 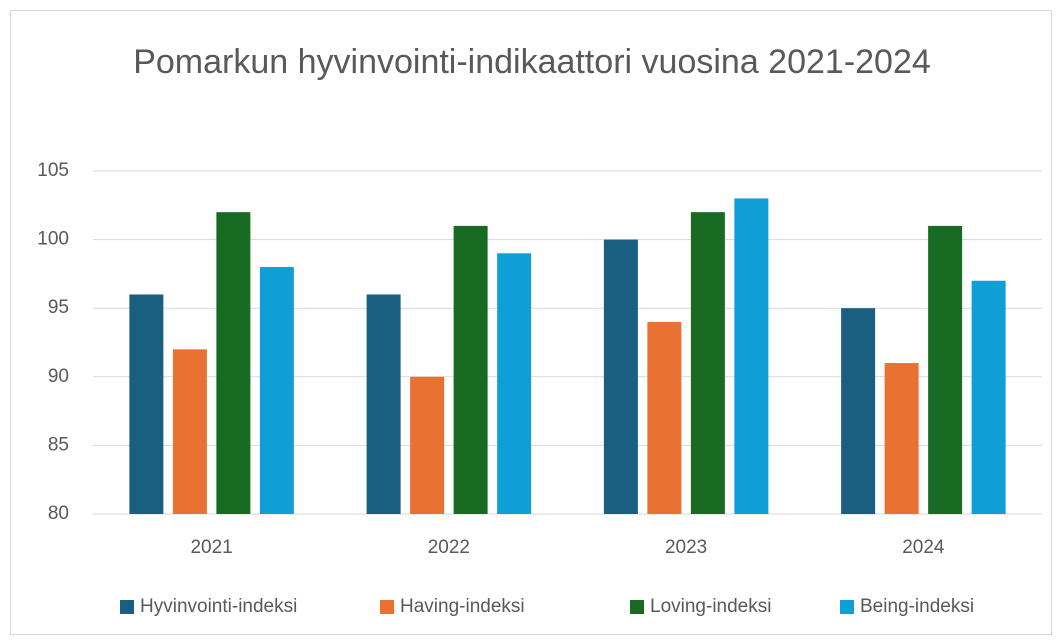 I want to click on legend-label: Loving-indeksi, so click(x=710, y=606).